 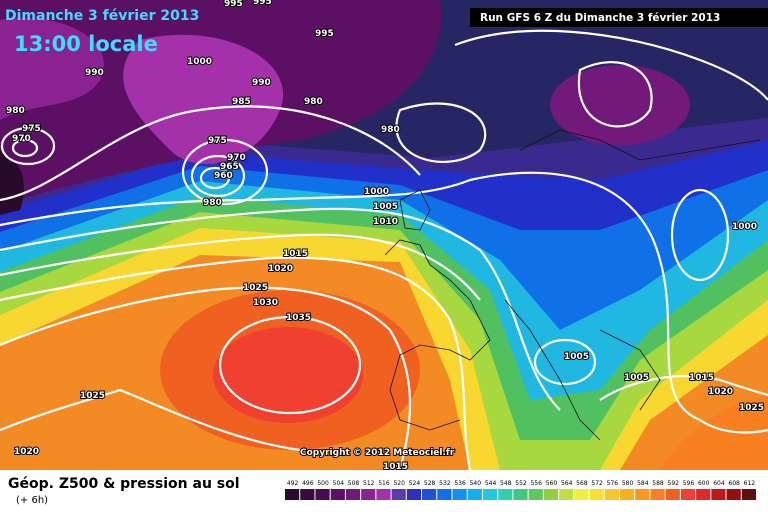 What do you see at coordinates (308, 483) in the screenshot?
I see `legend-label: 496` at bounding box center [308, 483].